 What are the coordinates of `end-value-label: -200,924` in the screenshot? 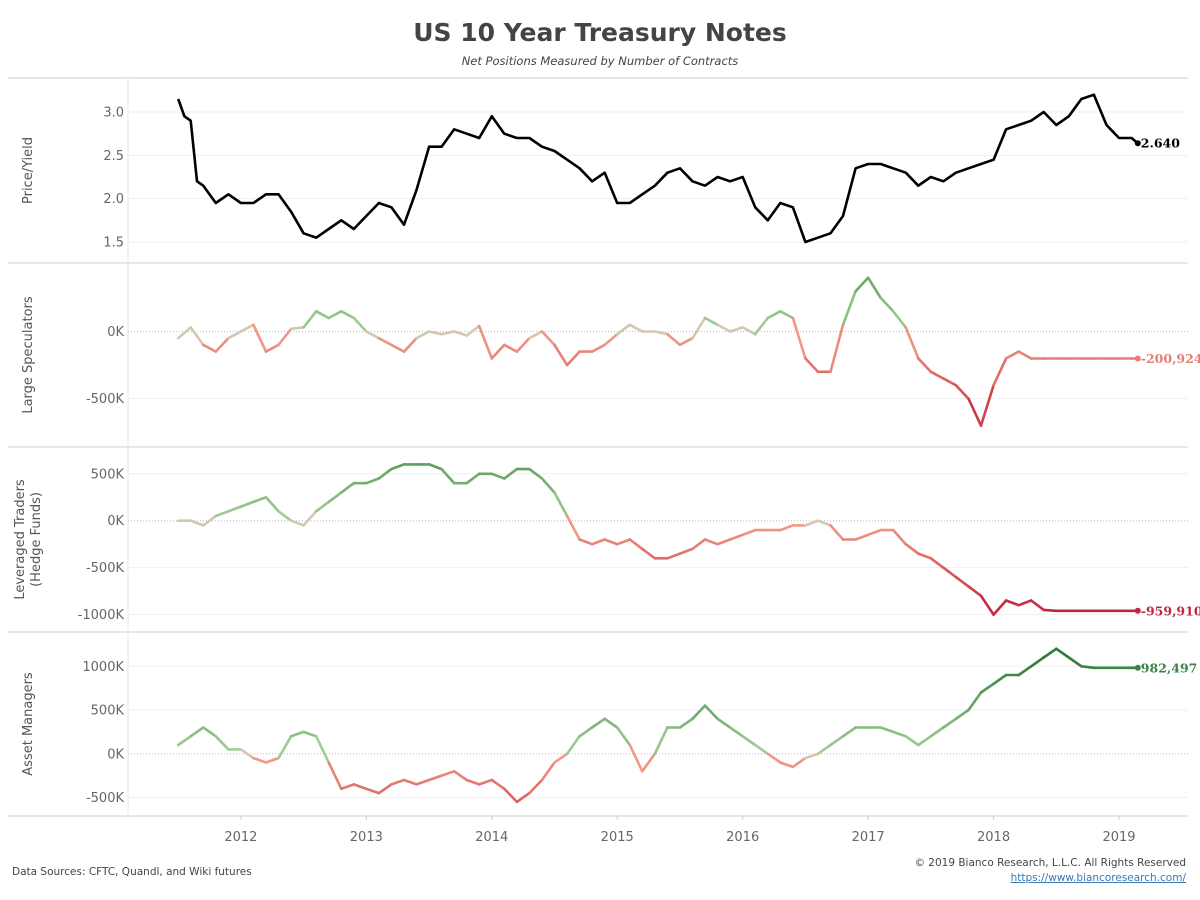 It's located at (1170, 358).